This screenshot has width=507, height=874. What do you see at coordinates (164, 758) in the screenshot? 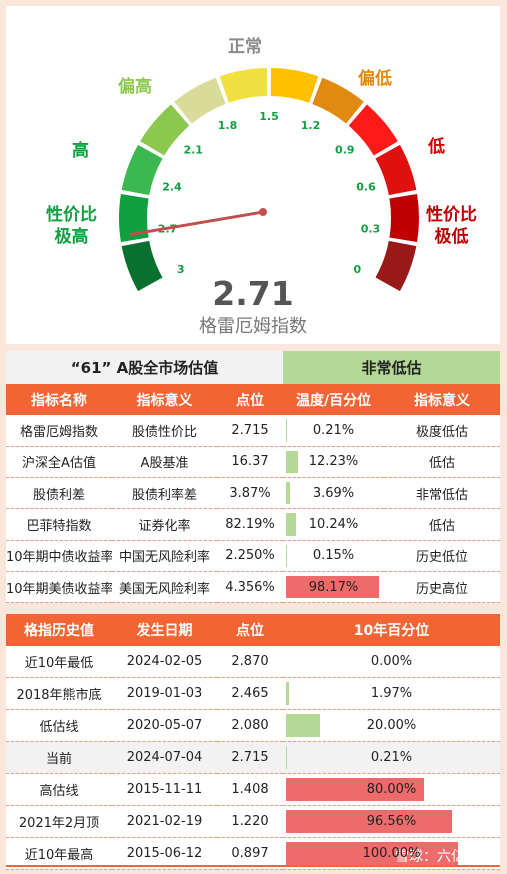
I see `history-date: 2024-07-04` at bounding box center [164, 758].